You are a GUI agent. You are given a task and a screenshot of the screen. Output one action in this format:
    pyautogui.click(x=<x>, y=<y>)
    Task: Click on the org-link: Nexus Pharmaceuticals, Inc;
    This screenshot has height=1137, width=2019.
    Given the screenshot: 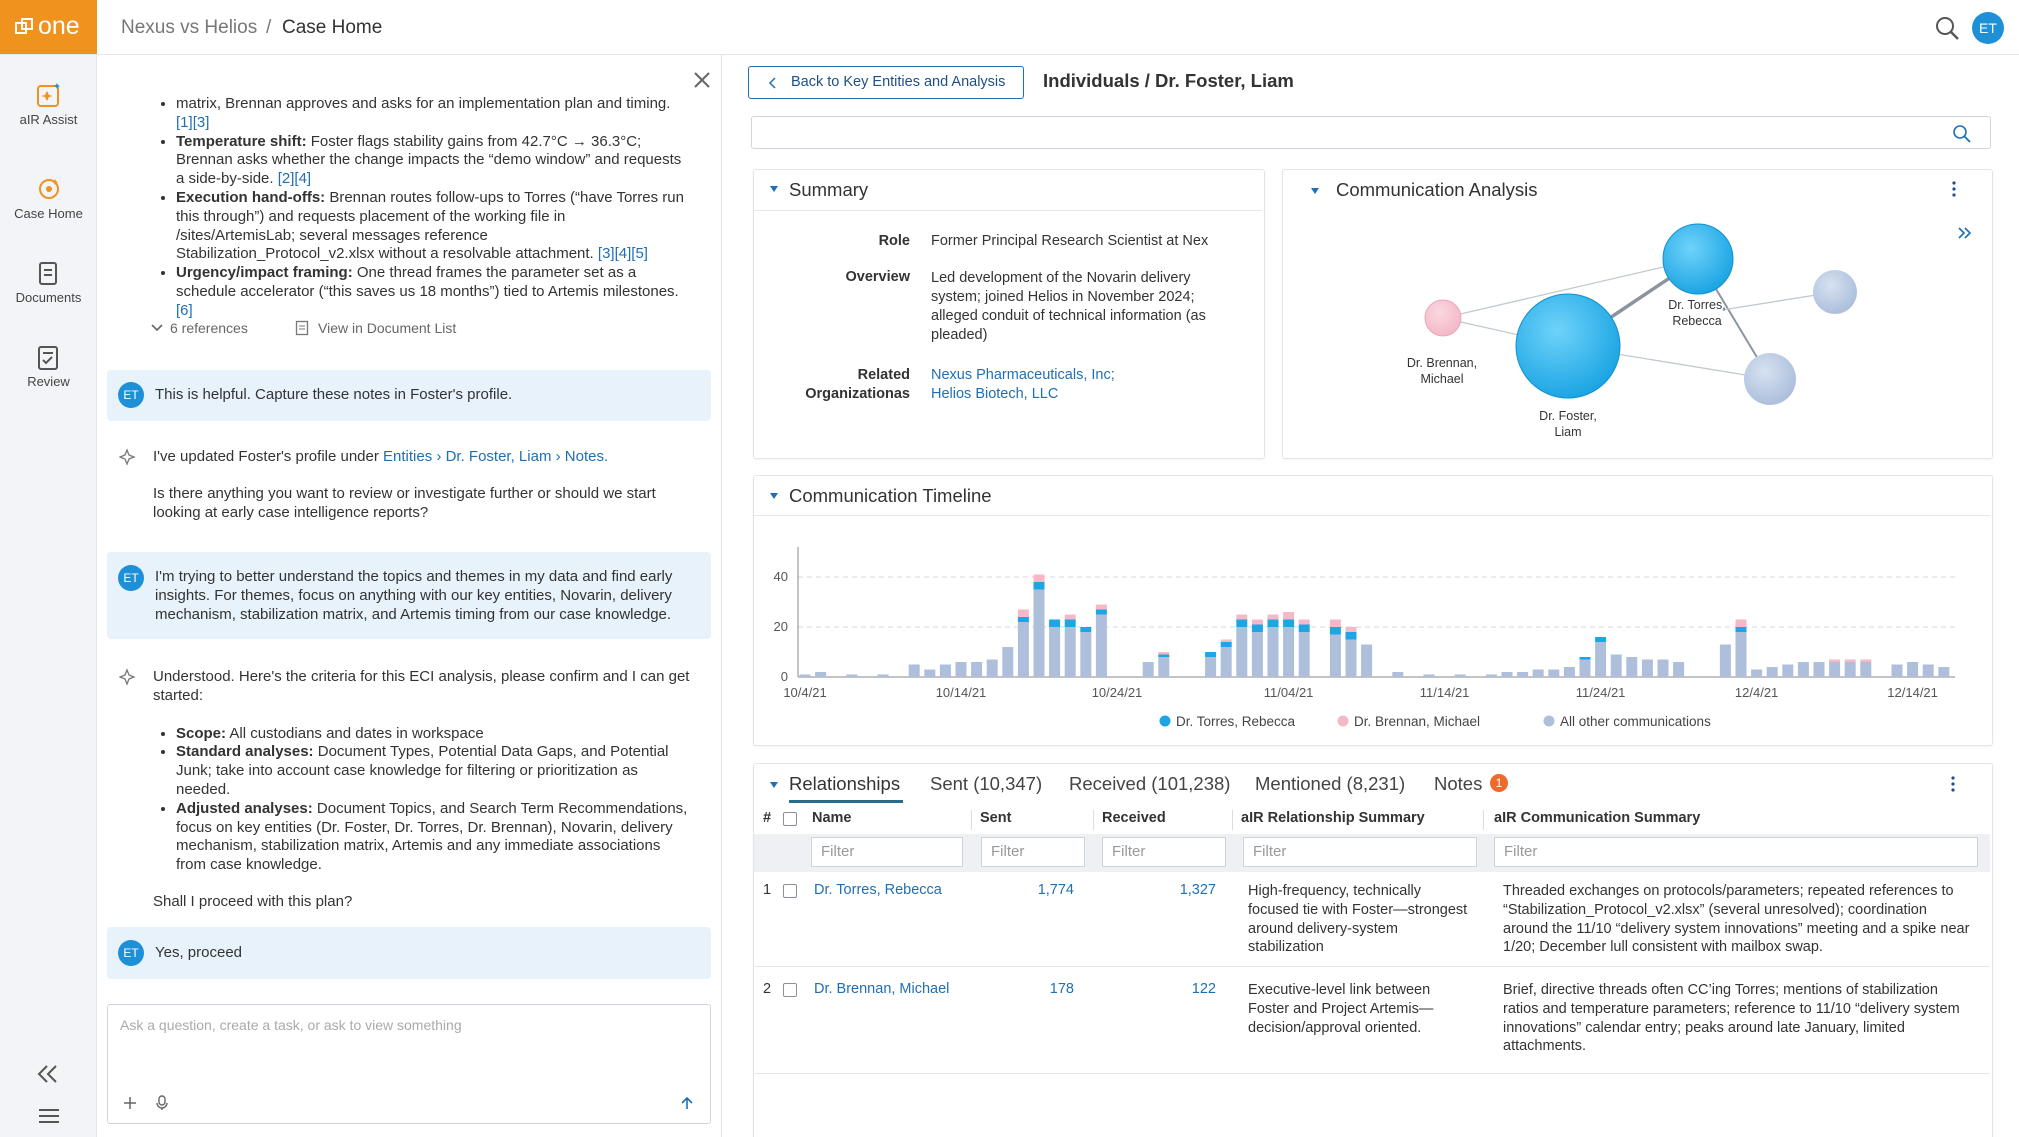 What is the action you would take?
    pyautogui.click(x=1023, y=375)
    